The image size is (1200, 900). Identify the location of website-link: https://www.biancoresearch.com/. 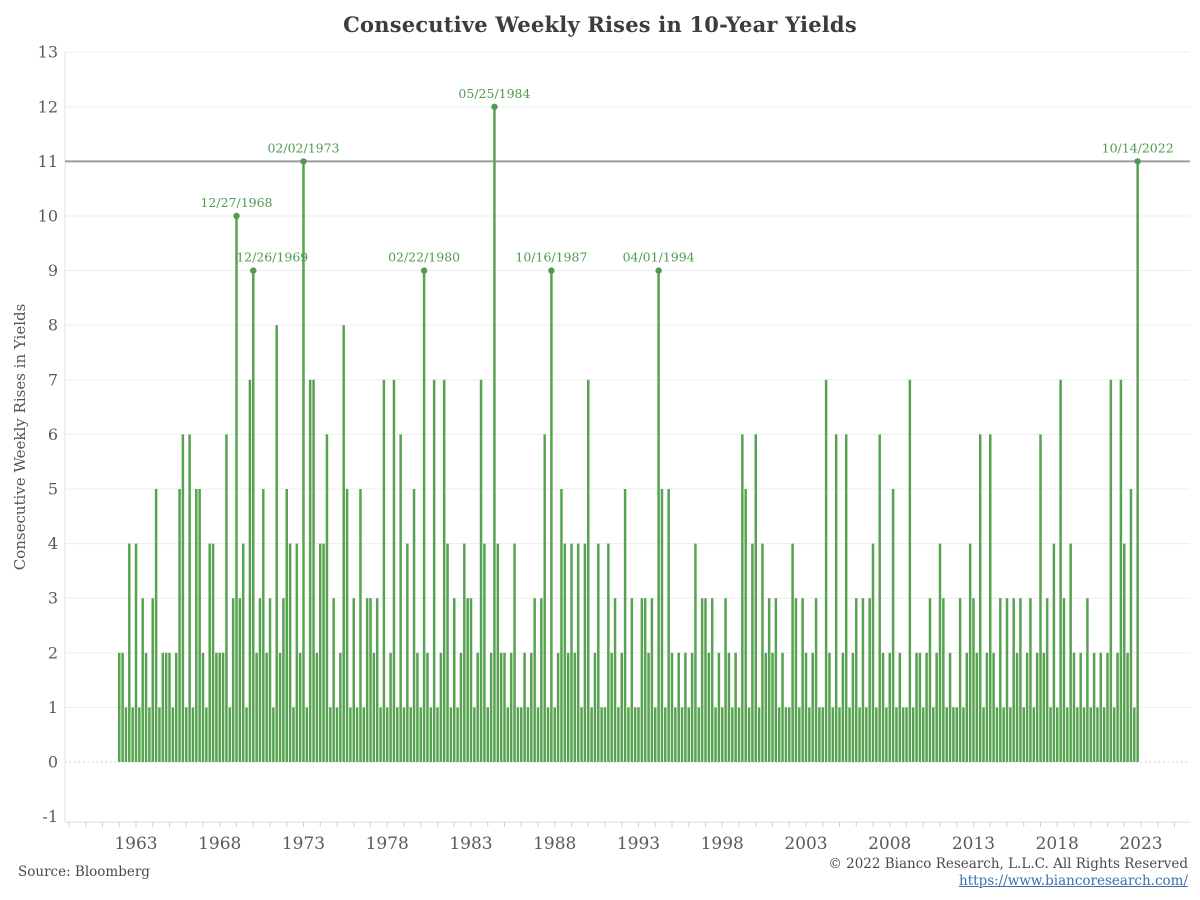
(1073, 881).